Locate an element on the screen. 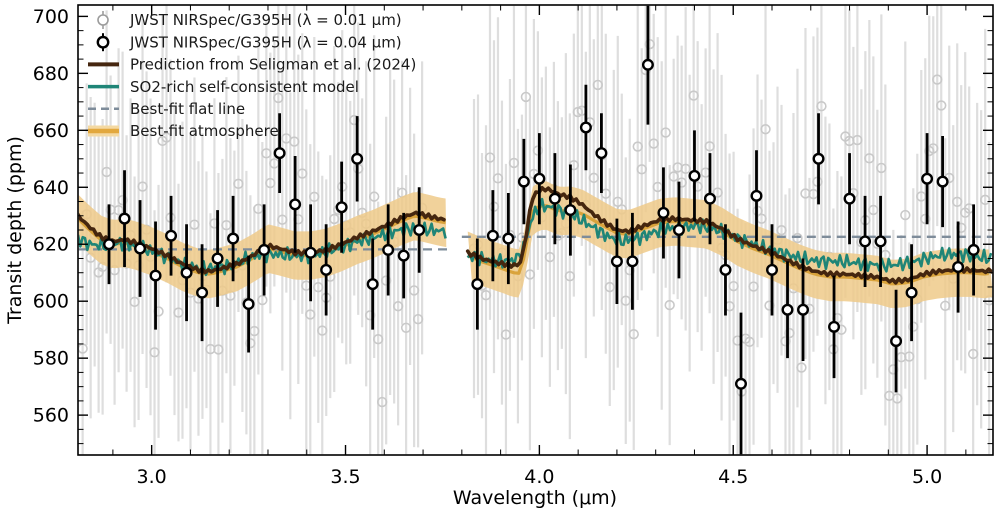  y-tick-label: 660 is located at coordinates (51, 131).